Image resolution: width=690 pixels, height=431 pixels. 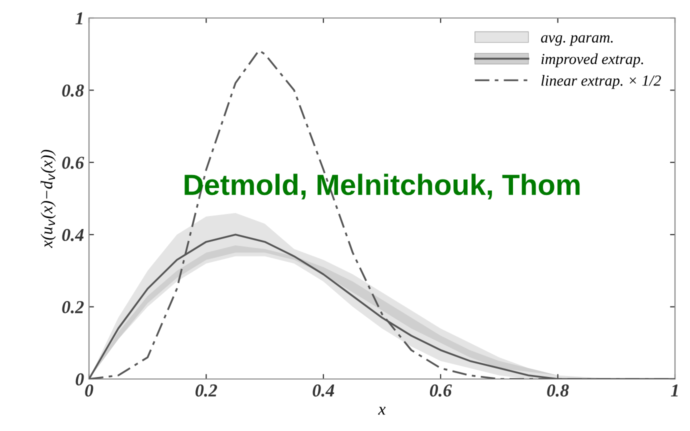 What do you see at coordinates (48, 199) in the screenshot?
I see `y-axis-title: x(u$_{v}$(x)−d$_{v}$(x))` at bounding box center [48, 199].